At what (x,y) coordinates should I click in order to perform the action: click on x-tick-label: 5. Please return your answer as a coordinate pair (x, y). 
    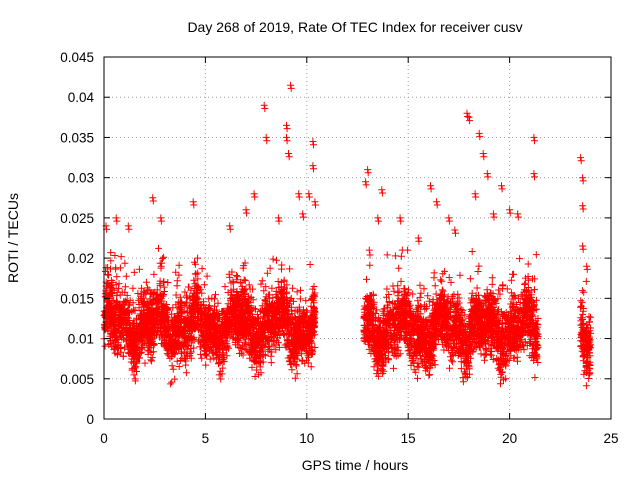
    Looking at the image, I should click on (206, 438).